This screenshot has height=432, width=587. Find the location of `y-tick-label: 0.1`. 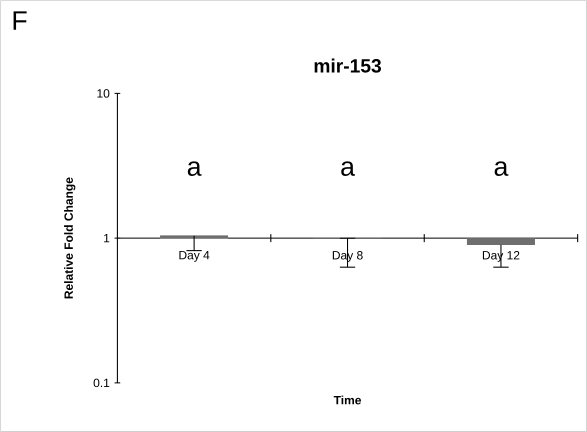

y-tick-label: 0.1 is located at coordinates (102, 383).